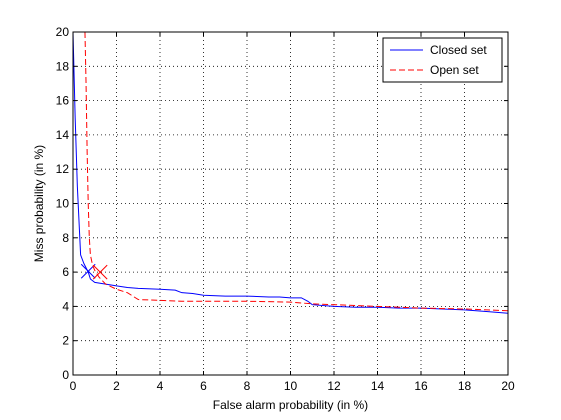 Image resolution: width=561 pixels, height=420 pixels. What do you see at coordinates (39, 203) in the screenshot?
I see `y-axis-label: Miss probability (in %)` at bounding box center [39, 203].